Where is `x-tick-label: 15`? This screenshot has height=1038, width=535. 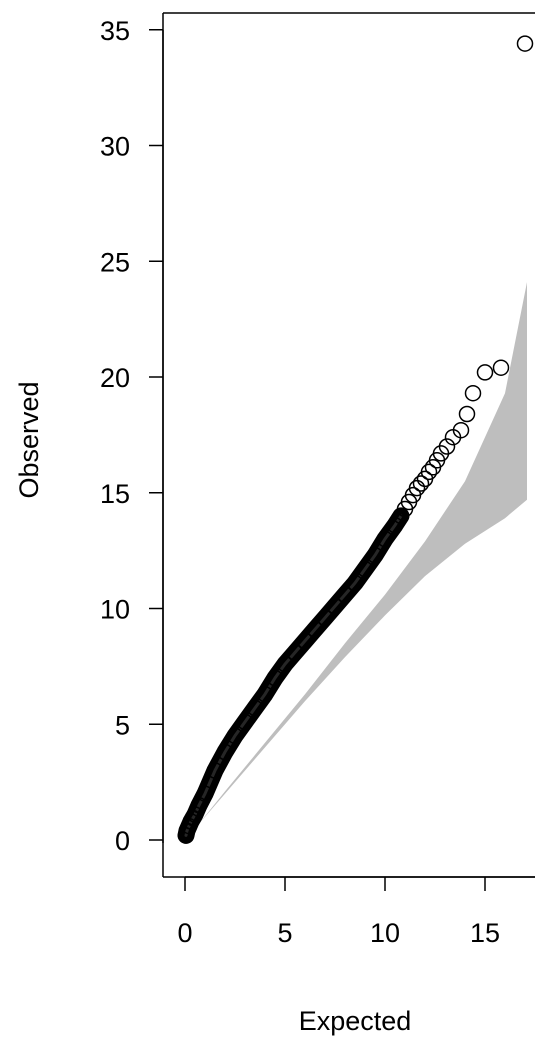 x-tick-label: 15 is located at coordinates (485, 933).